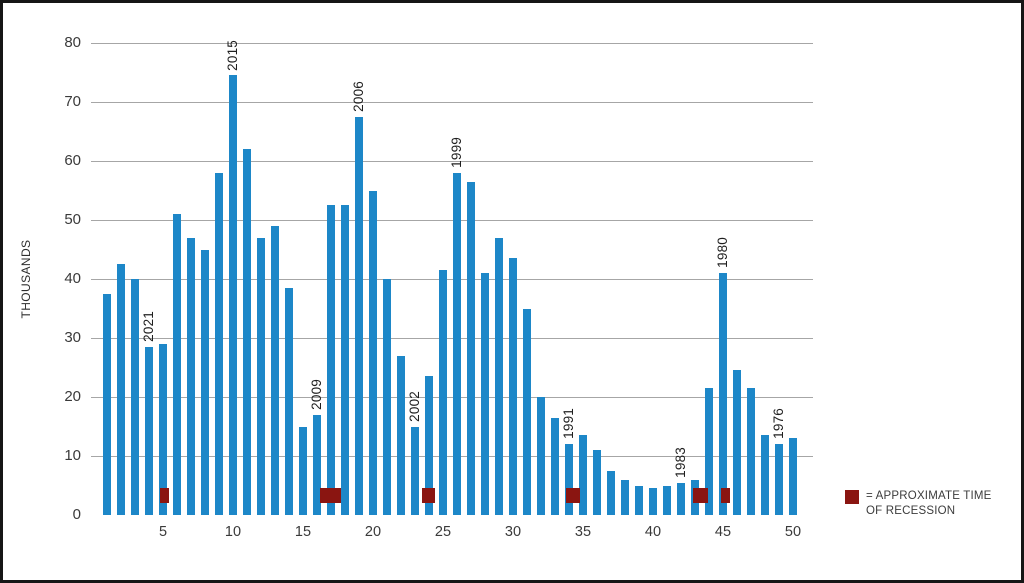  Describe the element at coordinates (680, 462) in the screenshot. I see `year-annotation: 1983` at that location.